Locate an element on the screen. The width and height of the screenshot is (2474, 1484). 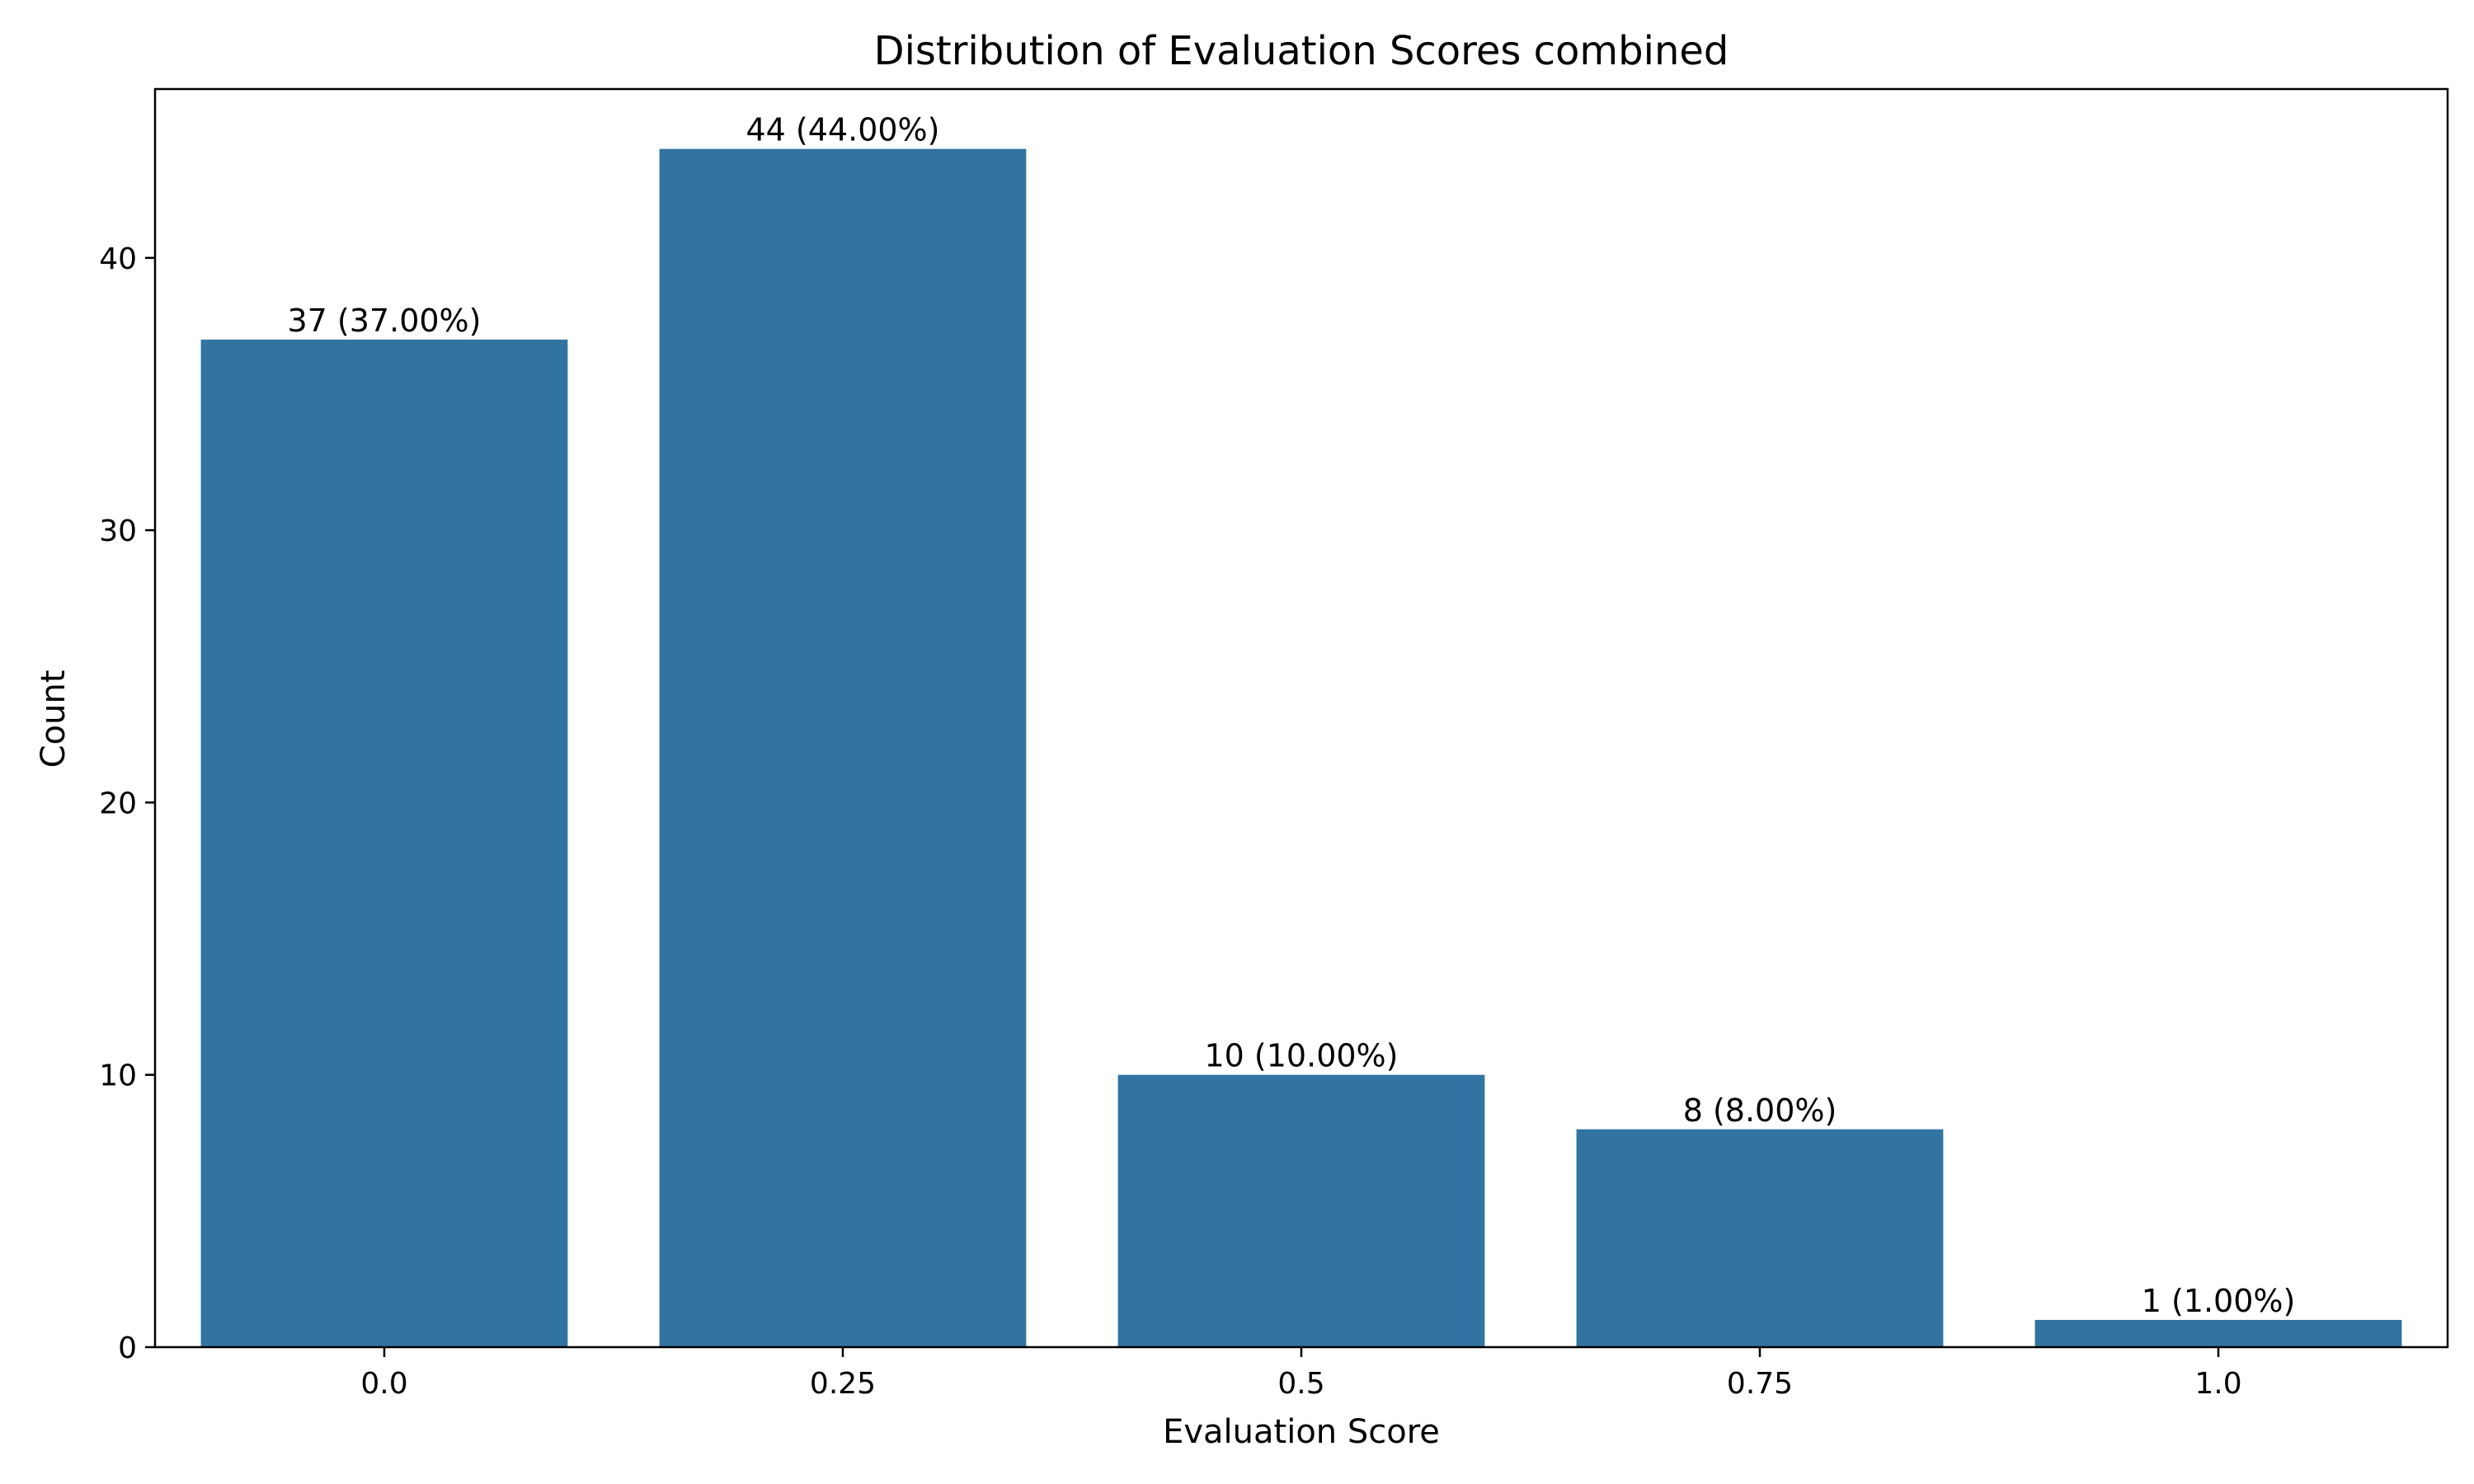
y-tick-label-3: 30 is located at coordinates (118, 531).